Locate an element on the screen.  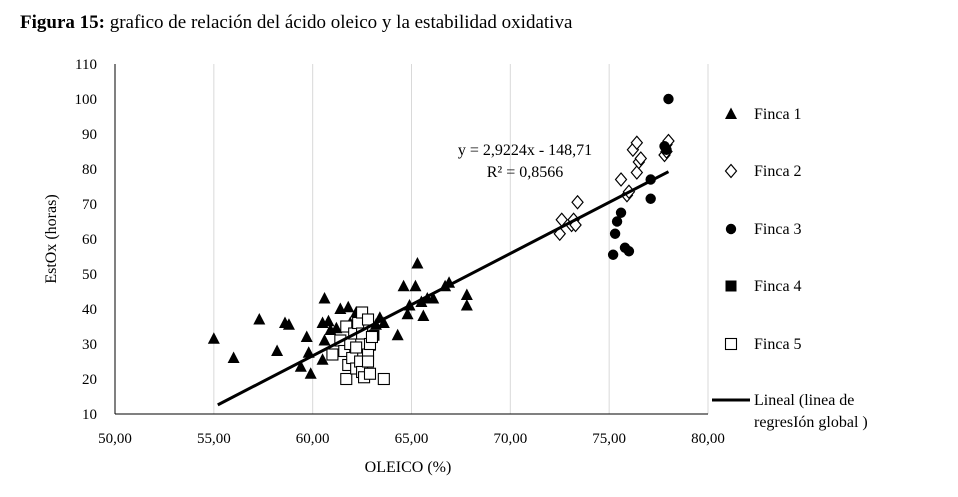
y-tick-label: 70 is located at coordinates (89, 205).